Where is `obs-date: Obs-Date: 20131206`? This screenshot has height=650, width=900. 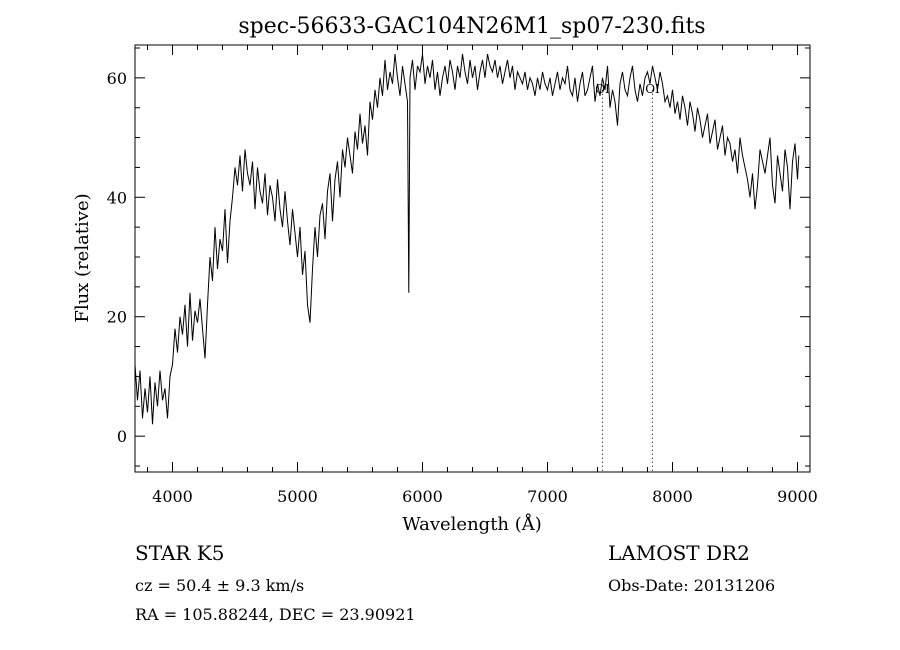
obs-date: Obs-Date: 20131206 is located at coordinates (691, 585).